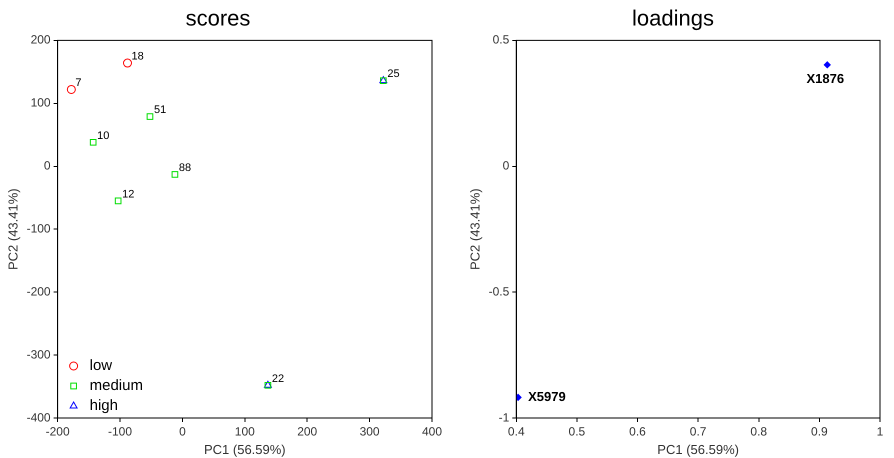  Describe the element at coordinates (38, 354) in the screenshot. I see `y-tick-label: -300` at that location.